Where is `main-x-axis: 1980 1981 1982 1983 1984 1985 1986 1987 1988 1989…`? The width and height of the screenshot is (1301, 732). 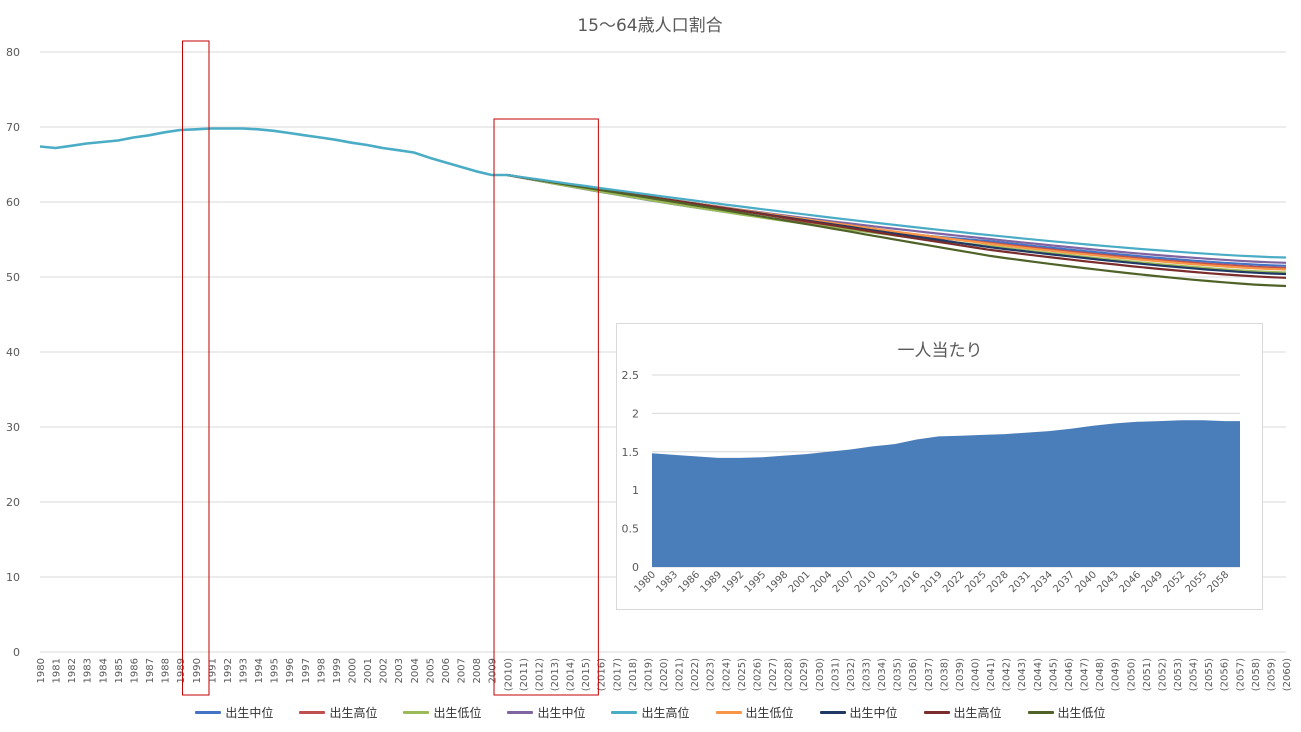
main-x-axis: 1980 1981 1982 1983 1984 1985 1986 1987 1988 1989… is located at coordinates (664, 674).